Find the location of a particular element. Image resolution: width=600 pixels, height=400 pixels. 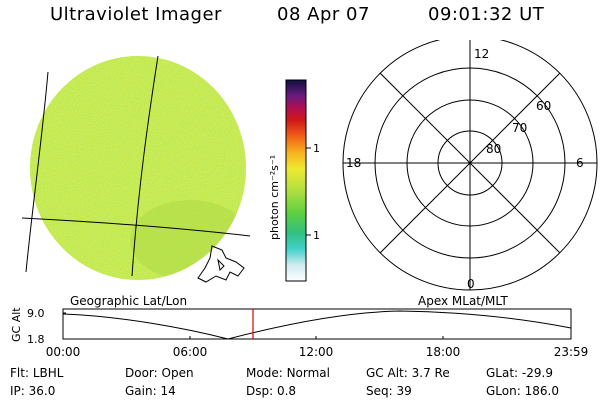

colorbar-gradient is located at coordinates (296, 180).